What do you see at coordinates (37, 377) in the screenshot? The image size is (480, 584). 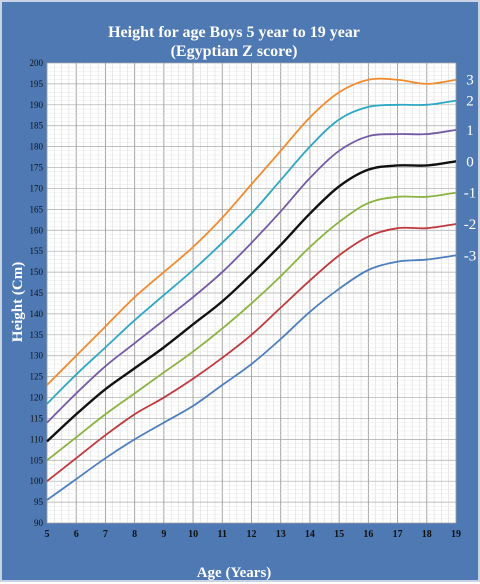 I see `y-tick-label: 125` at bounding box center [37, 377].